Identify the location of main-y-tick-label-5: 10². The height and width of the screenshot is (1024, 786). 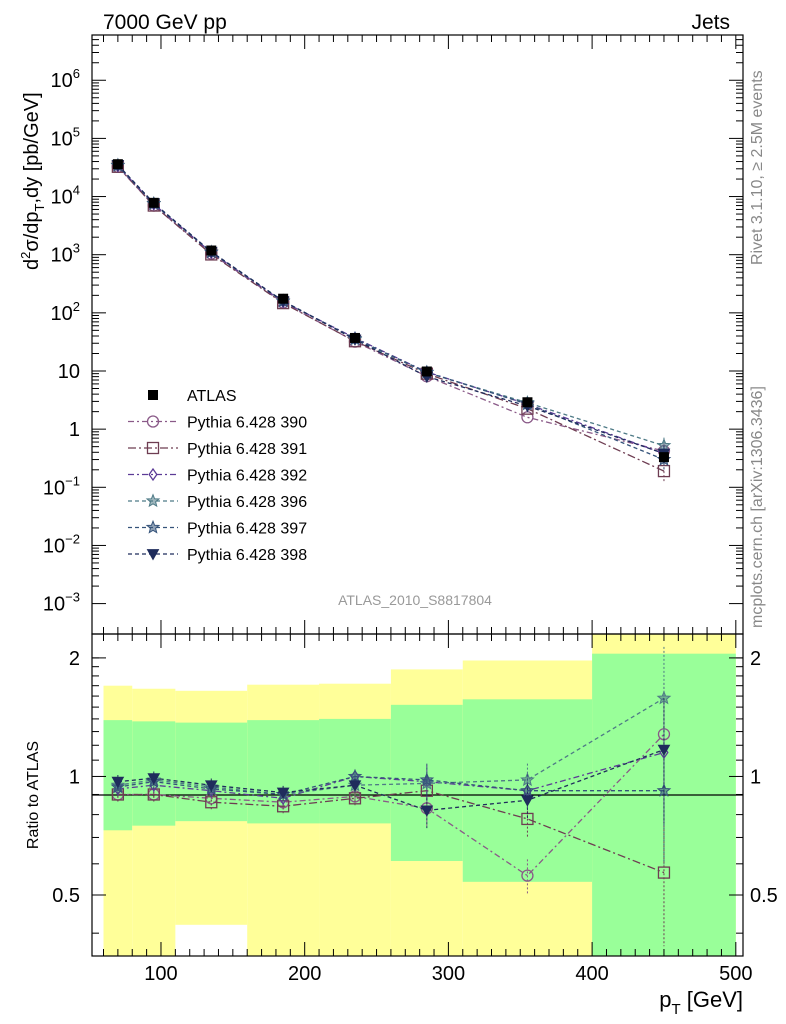
(65, 312).